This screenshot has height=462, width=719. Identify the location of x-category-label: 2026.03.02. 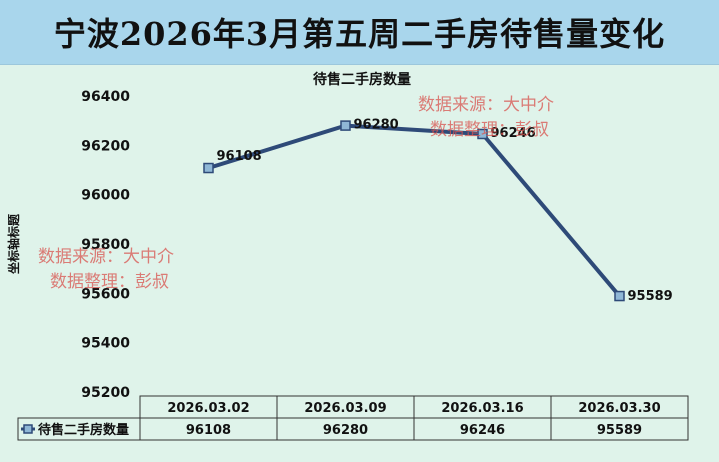
(208, 408).